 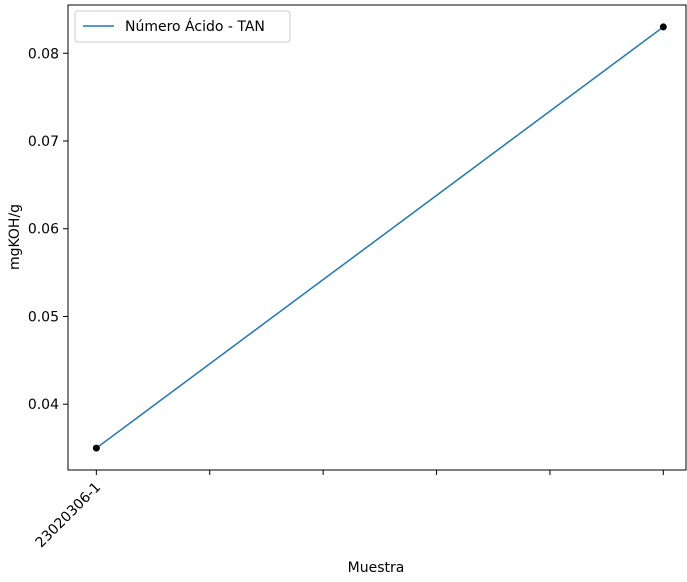 I want to click on y-tick-label: 0.07, so click(x=43, y=142).